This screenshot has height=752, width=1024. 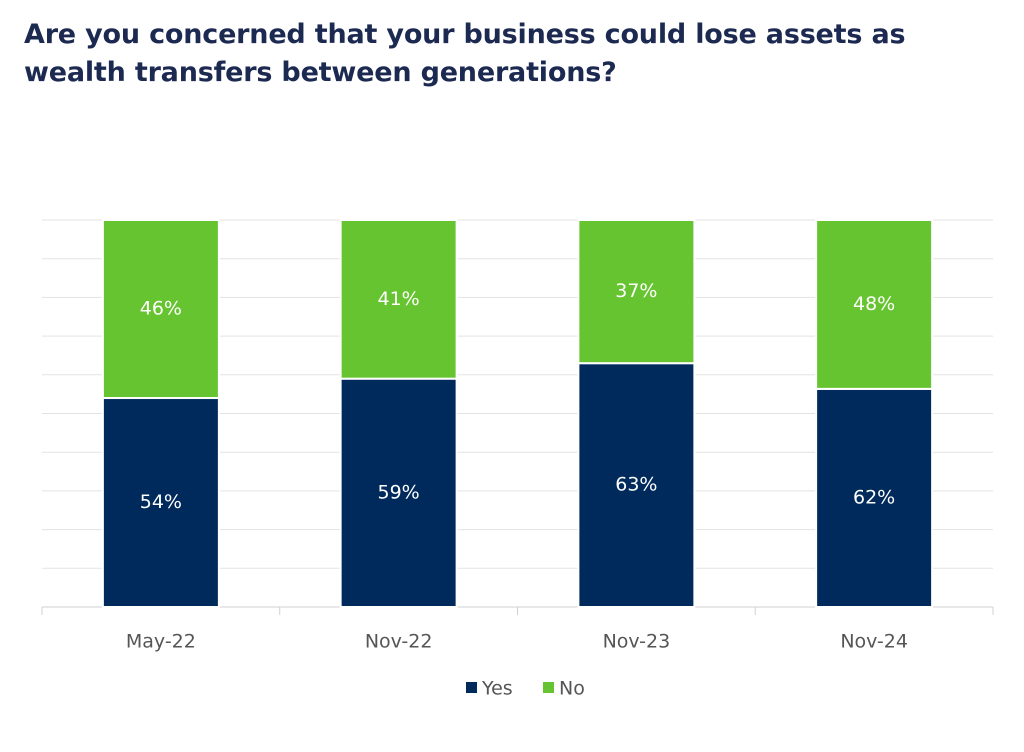 I want to click on data-label: 62%, so click(x=874, y=497).